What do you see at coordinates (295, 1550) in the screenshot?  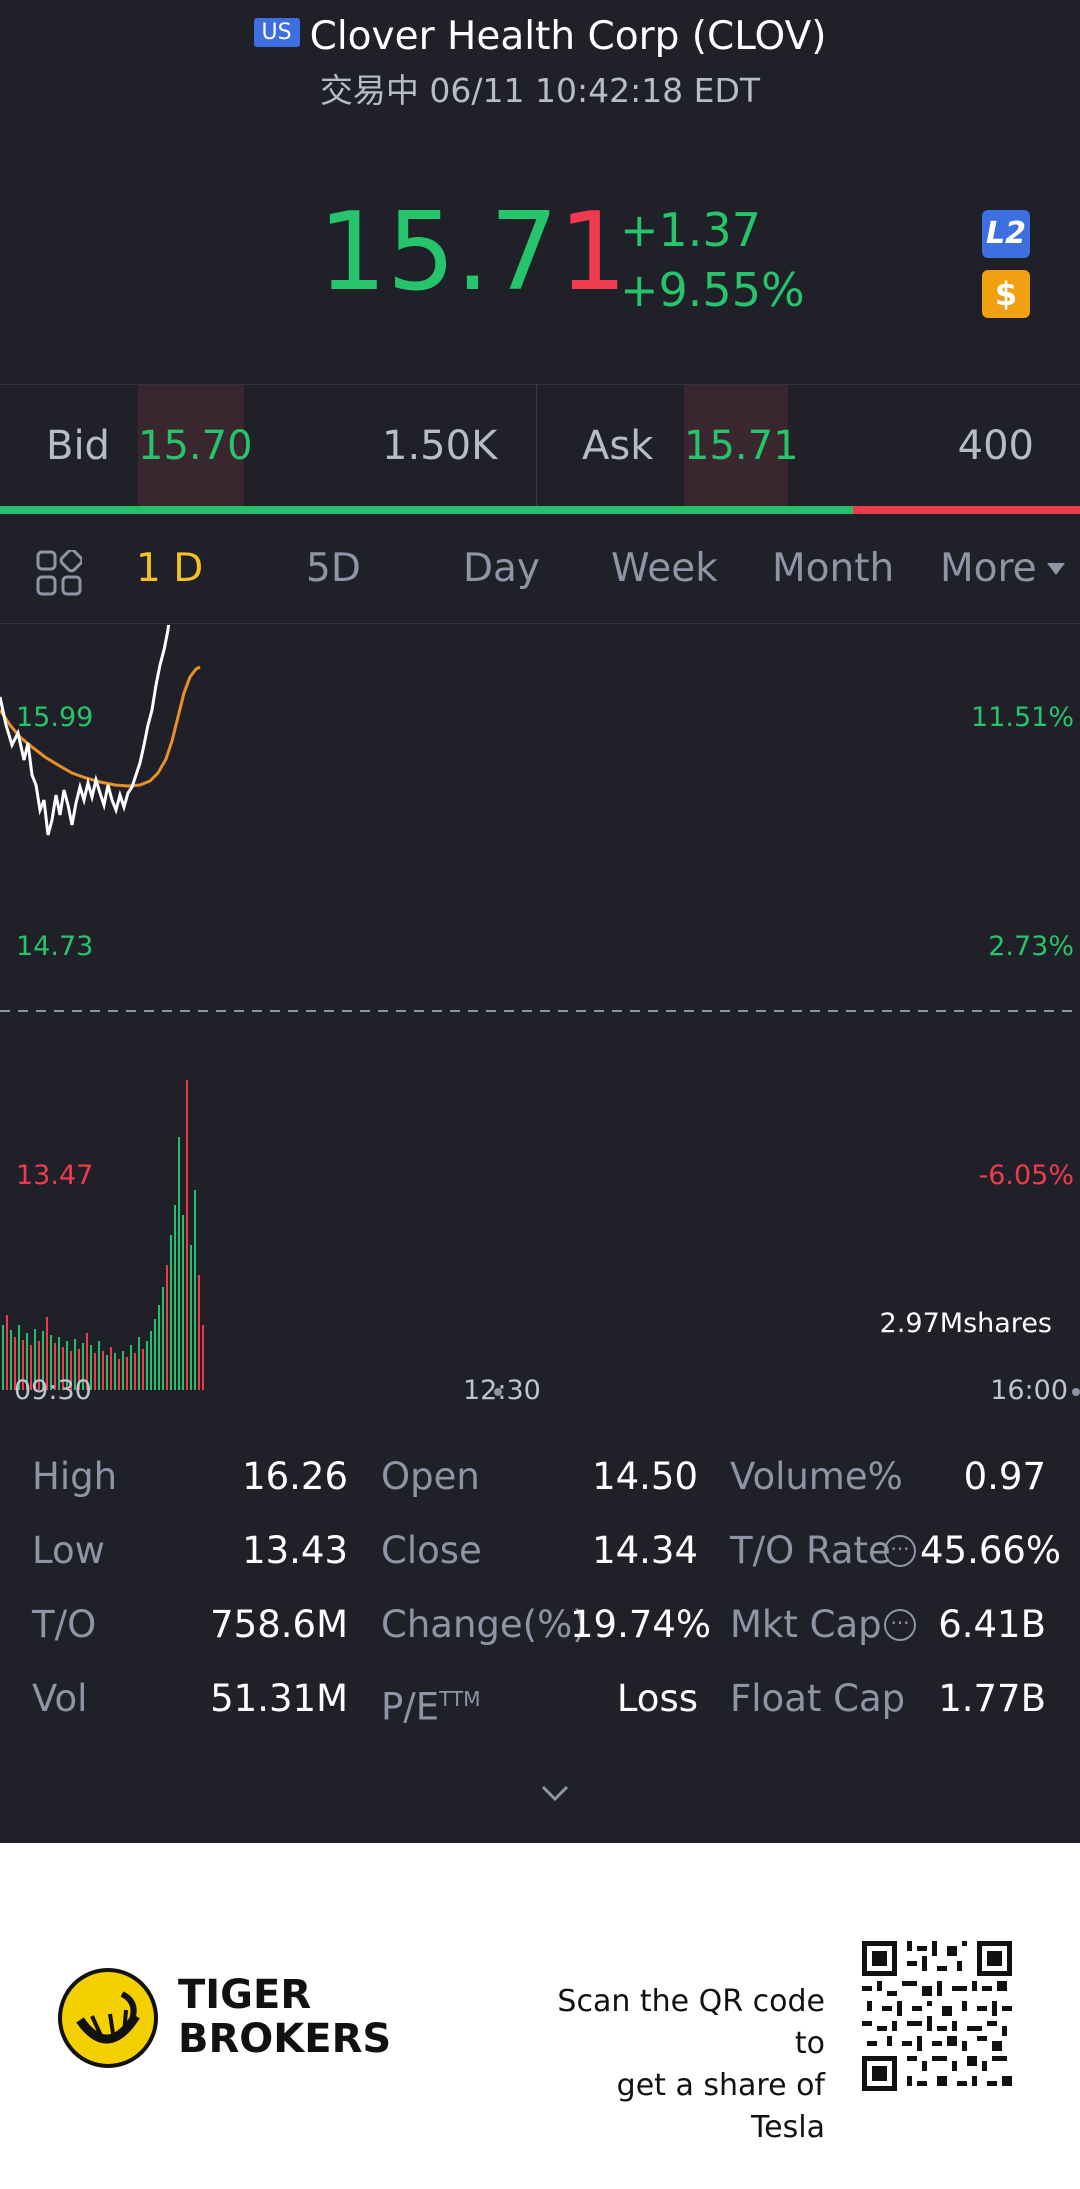 I see `stat-low-value: 13.43` at bounding box center [295, 1550].